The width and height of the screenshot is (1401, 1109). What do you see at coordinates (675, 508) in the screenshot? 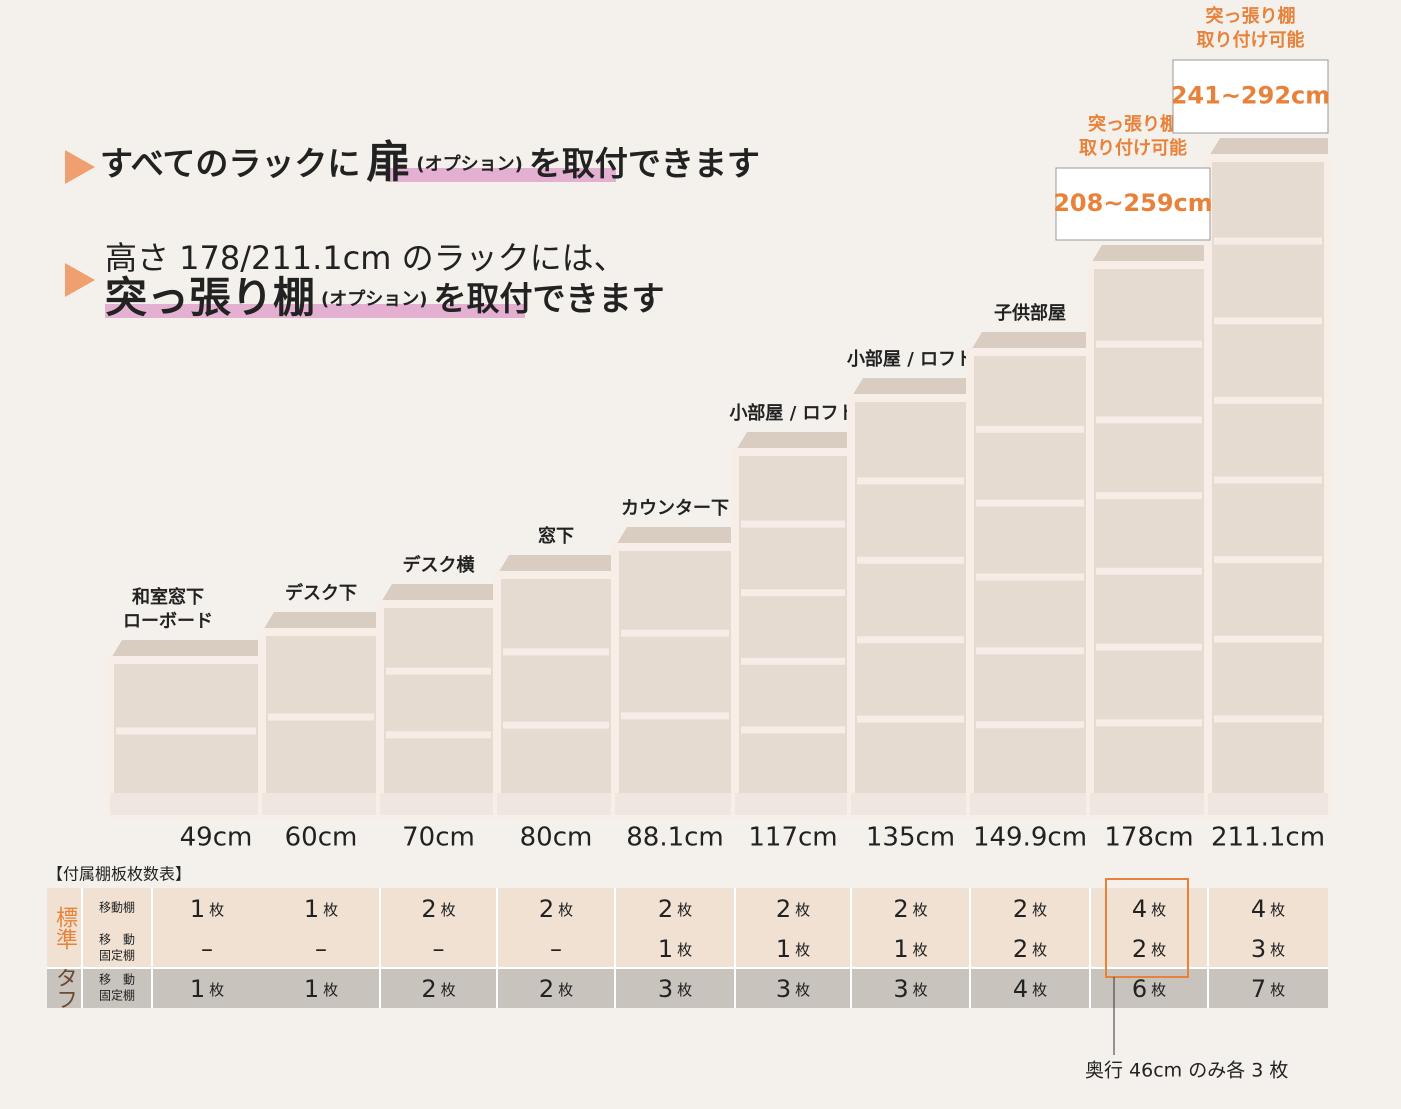
I see `rack-label: カウンター下` at bounding box center [675, 508].